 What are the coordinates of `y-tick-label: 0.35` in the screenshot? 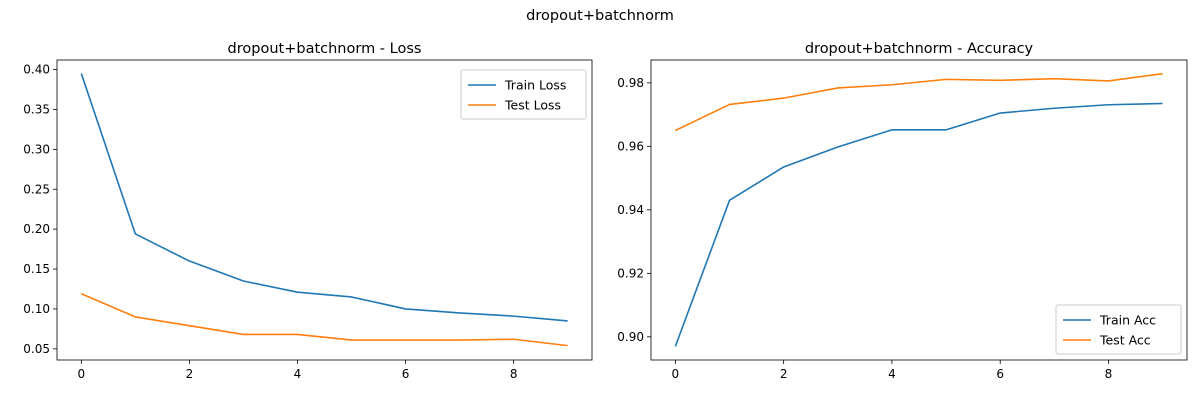 It's located at (36, 109).